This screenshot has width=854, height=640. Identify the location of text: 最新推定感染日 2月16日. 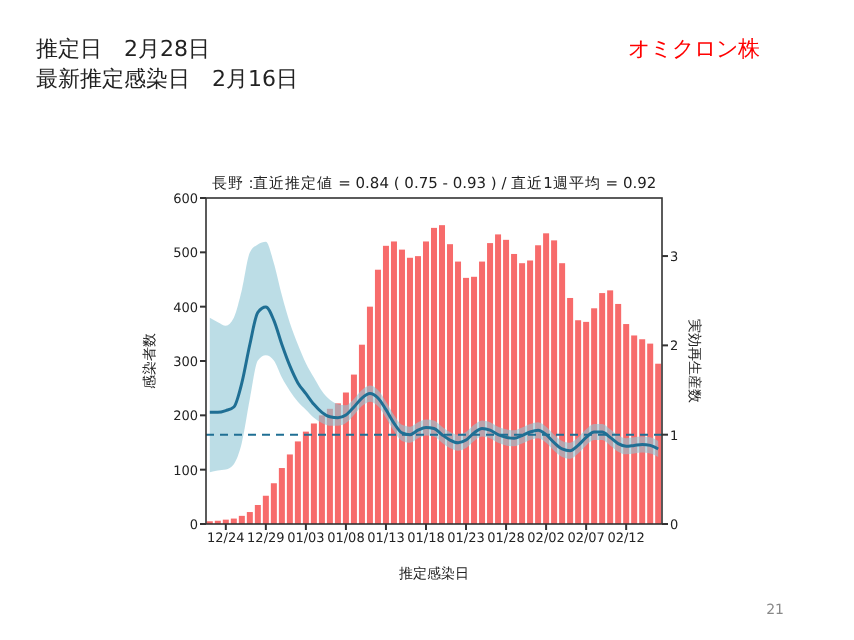
(167, 79).